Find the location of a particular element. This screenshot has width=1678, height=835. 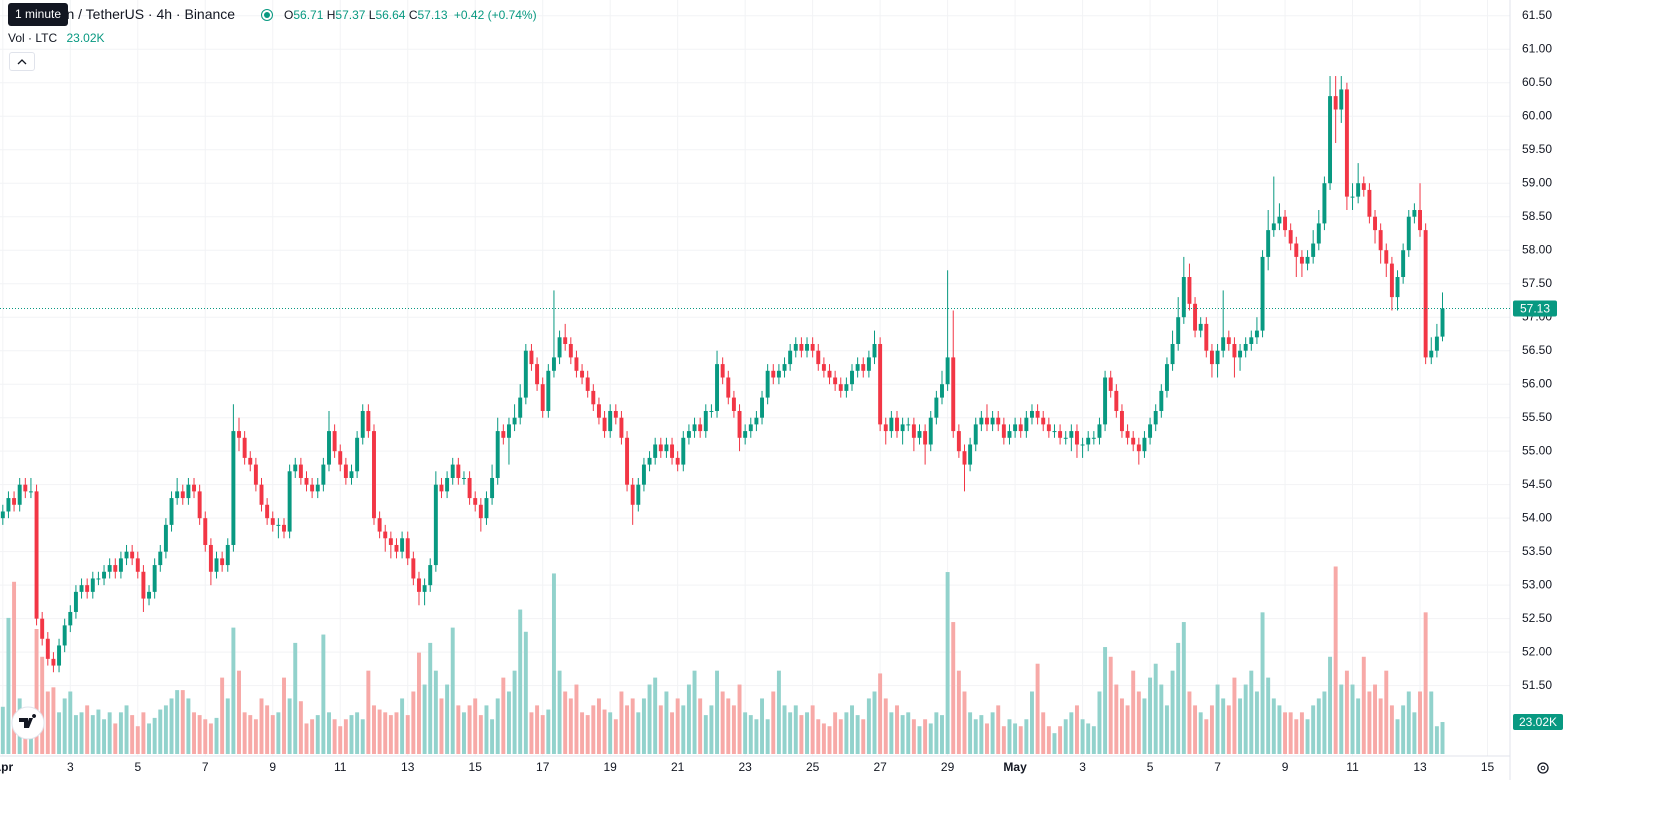

collapse-button is located at coordinates (22, 61).